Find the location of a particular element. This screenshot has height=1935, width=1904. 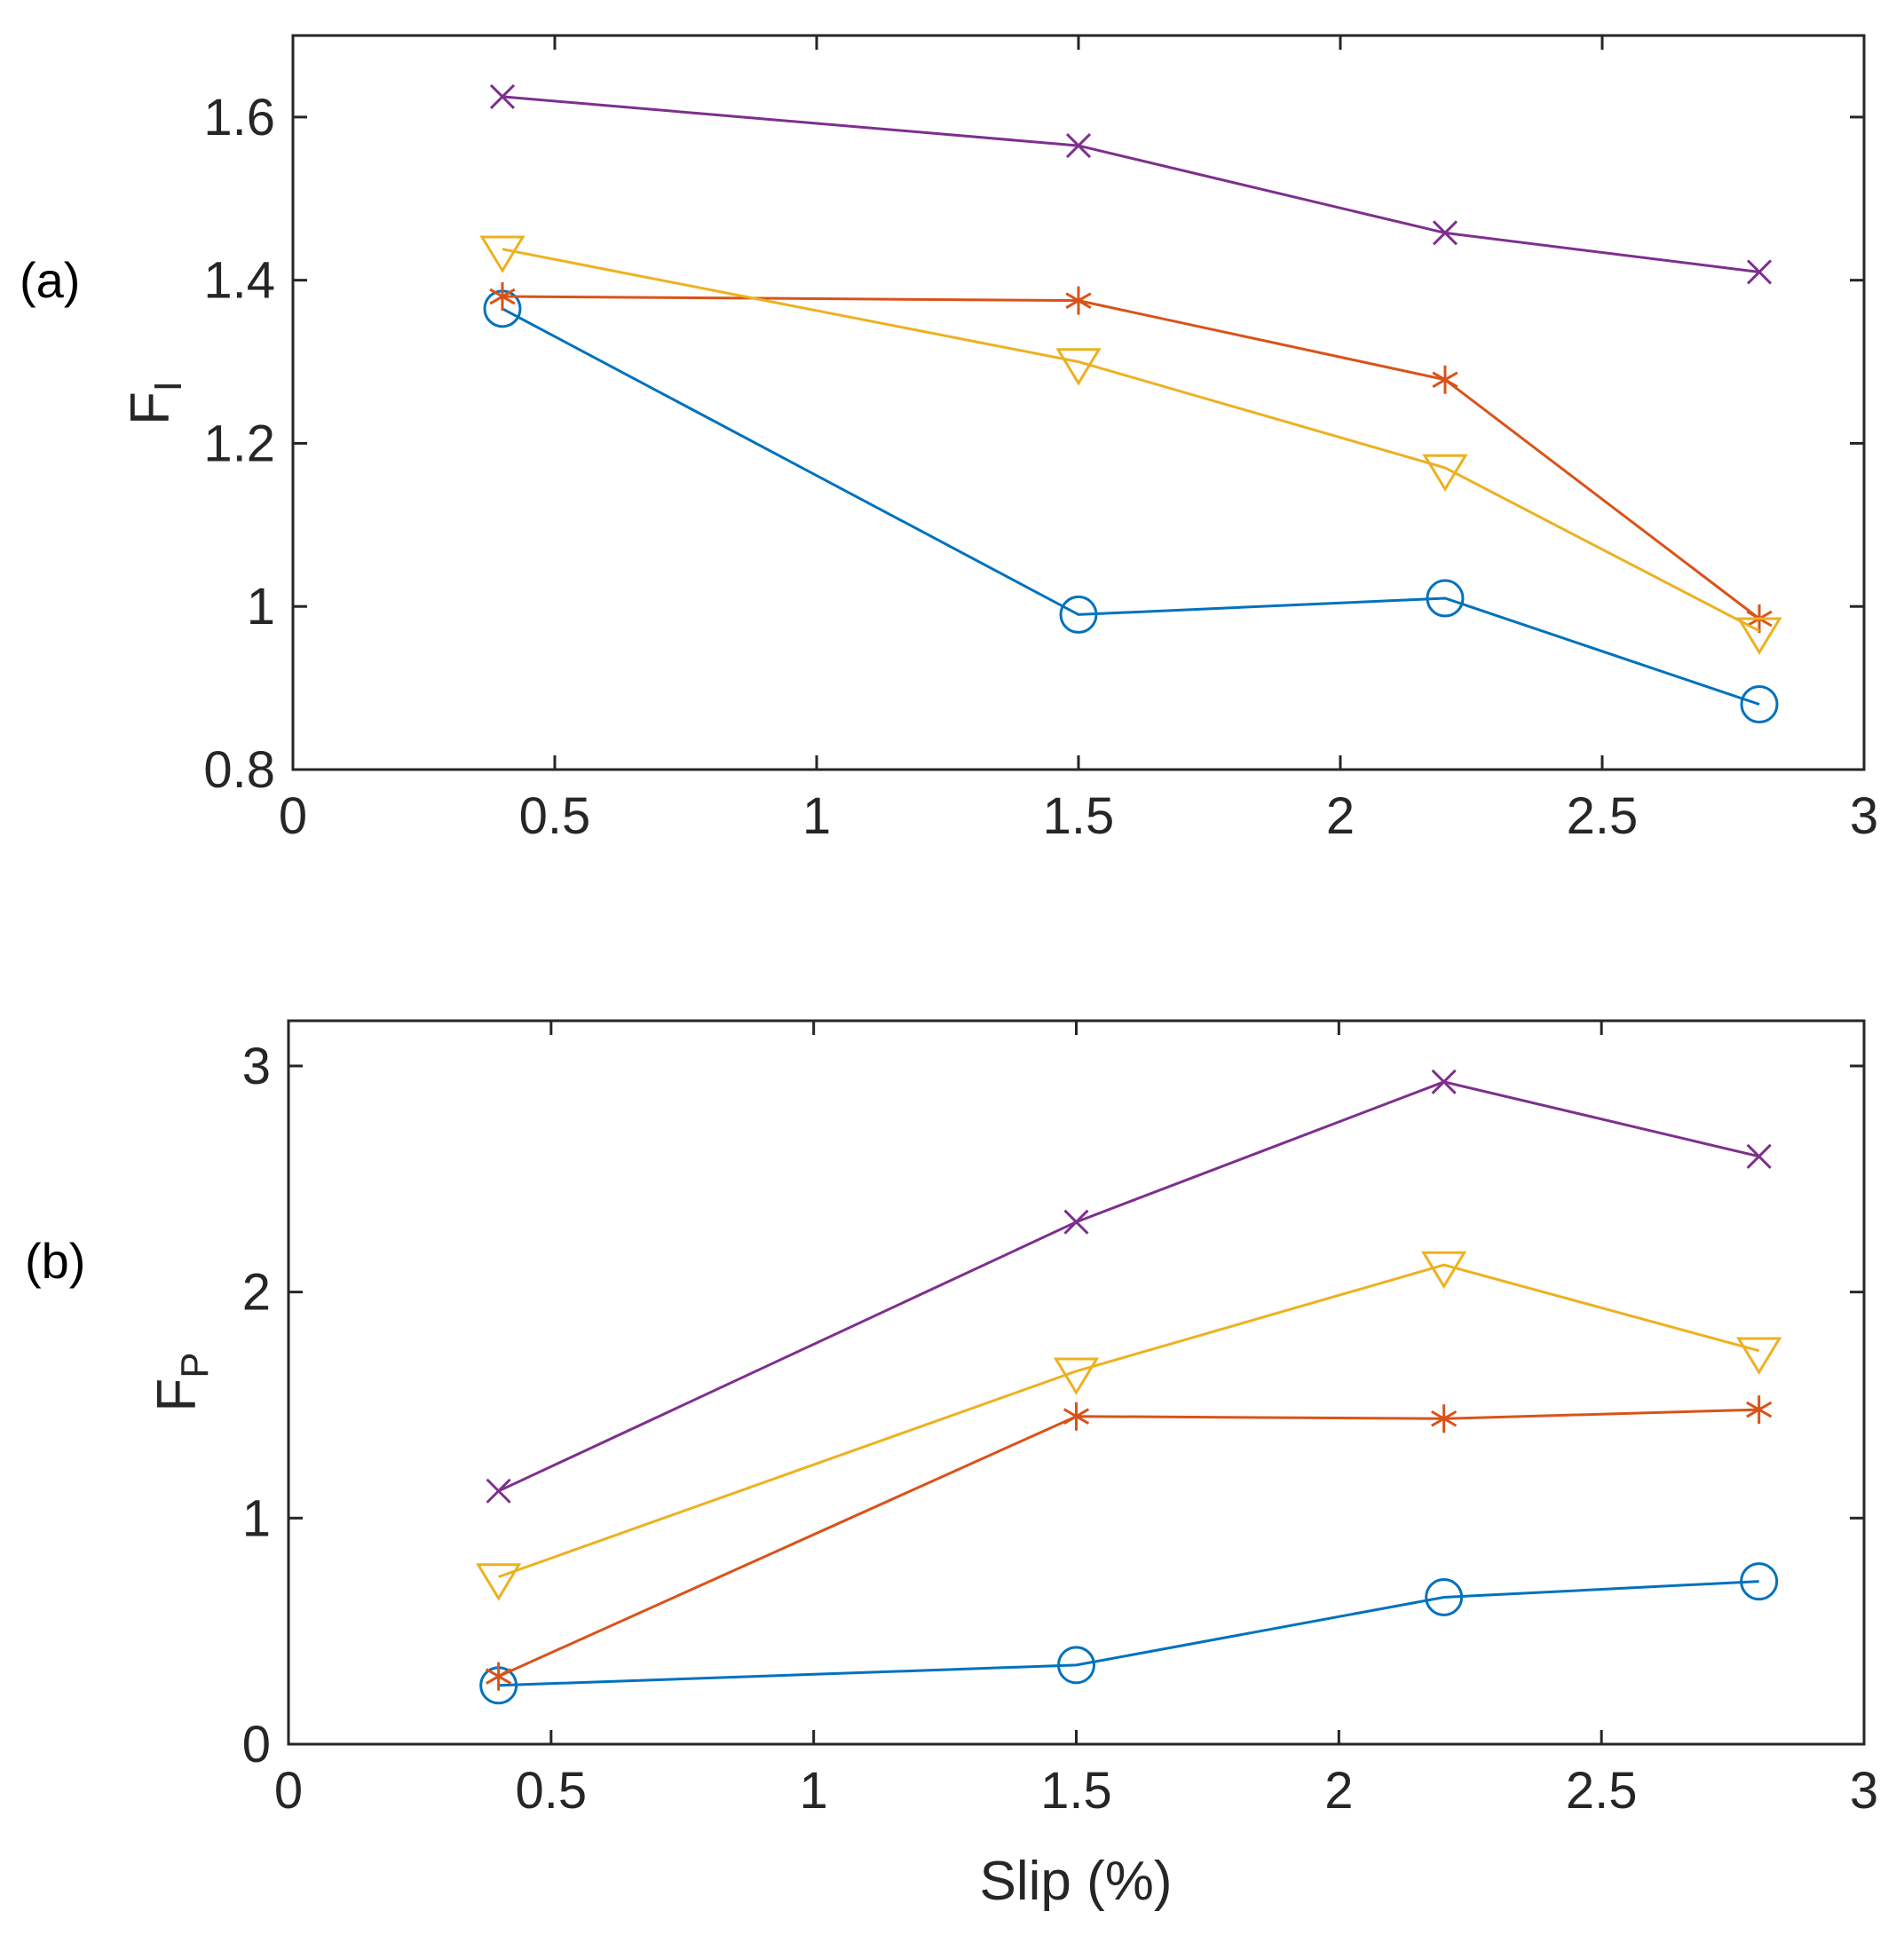

panel-b-ylabel-main: F is located at coordinates (177, 1395).